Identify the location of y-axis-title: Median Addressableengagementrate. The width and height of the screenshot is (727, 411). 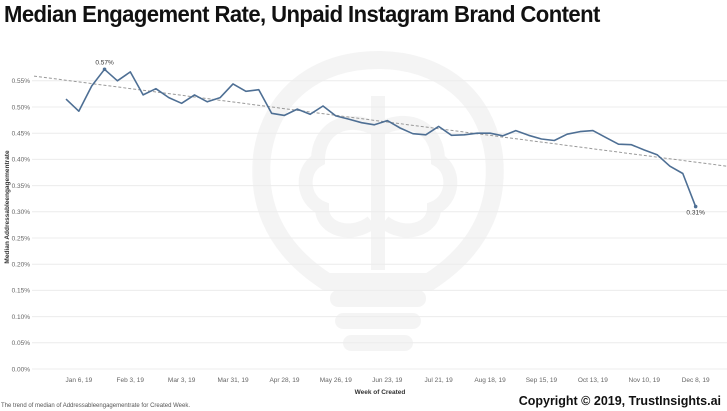
(7, 207).